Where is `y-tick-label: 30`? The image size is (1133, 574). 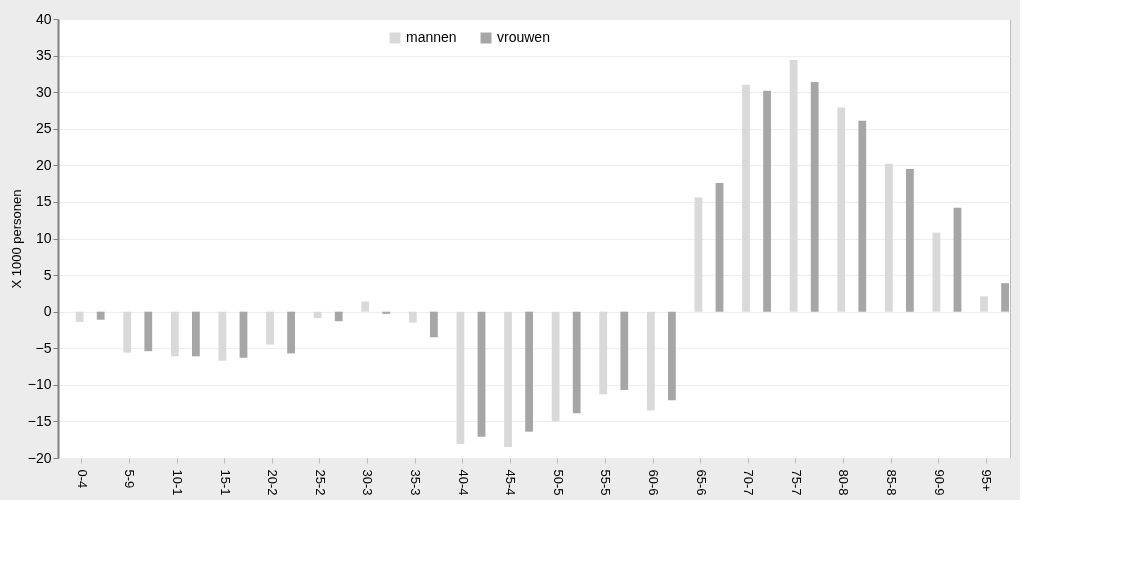
y-tick-label: 30 is located at coordinates (43, 91).